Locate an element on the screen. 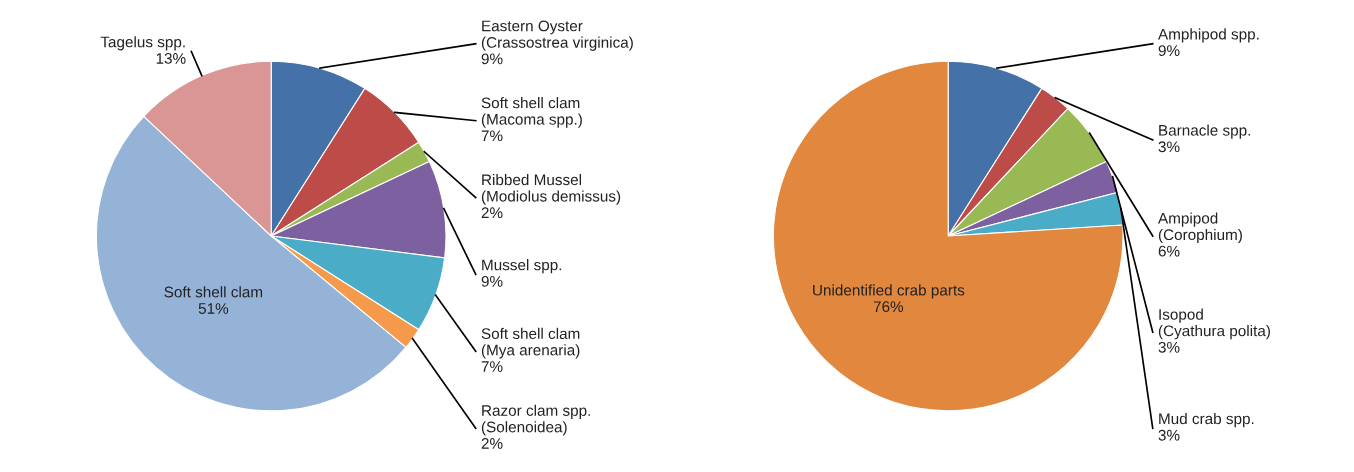 This screenshot has height=472, width=1354. slice-label: Soft shell clam (Mya arenaria) is located at coordinates (530, 343).